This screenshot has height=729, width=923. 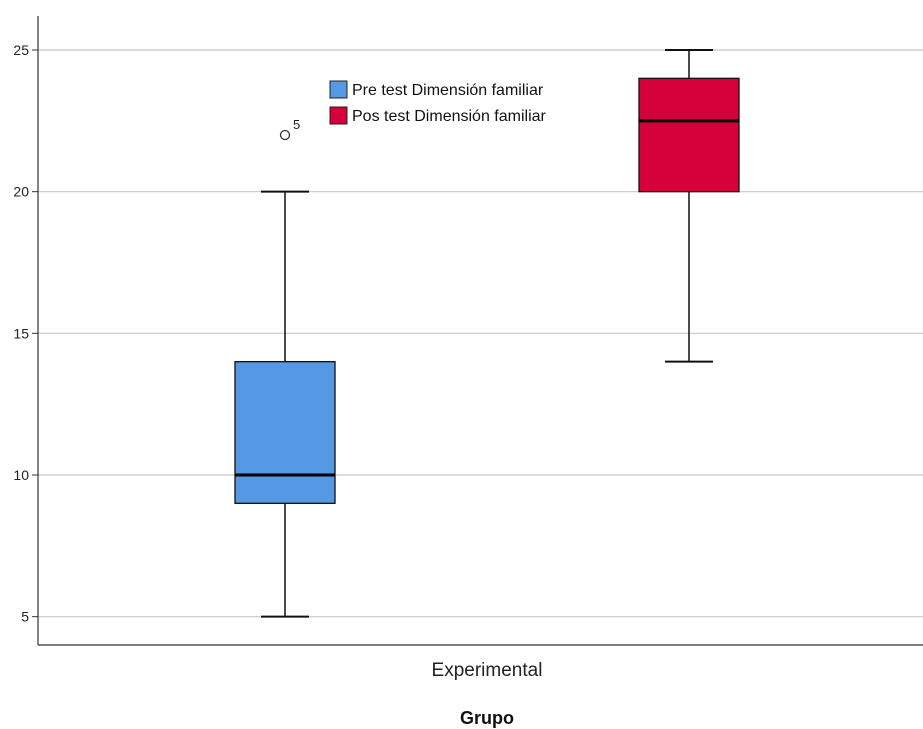 What do you see at coordinates (21, 475) in the screenshot?
I see `y-tick-label-10: 10` at bounding box center [21, 475].